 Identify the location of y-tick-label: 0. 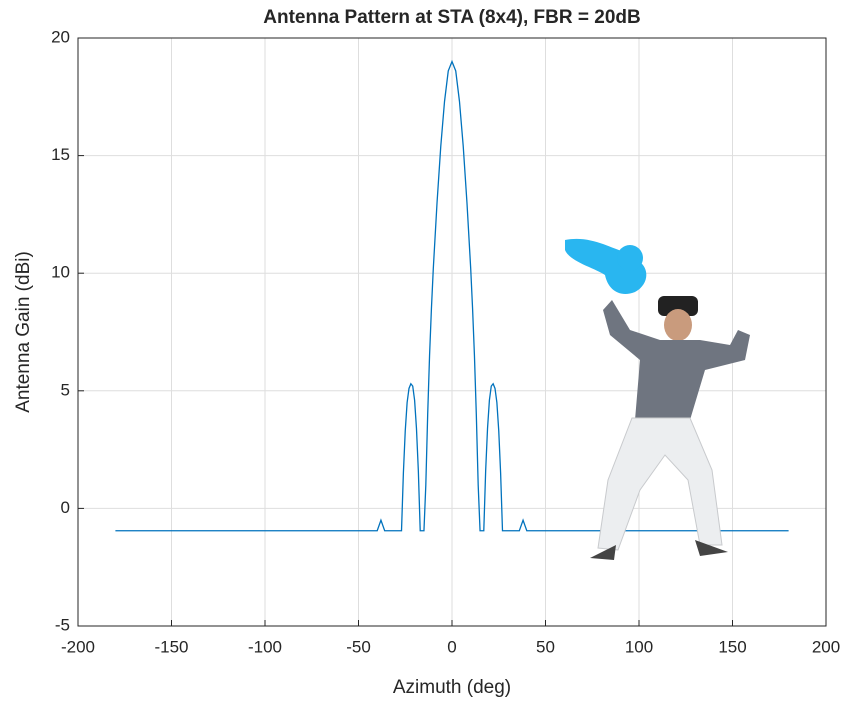
(65, 507).